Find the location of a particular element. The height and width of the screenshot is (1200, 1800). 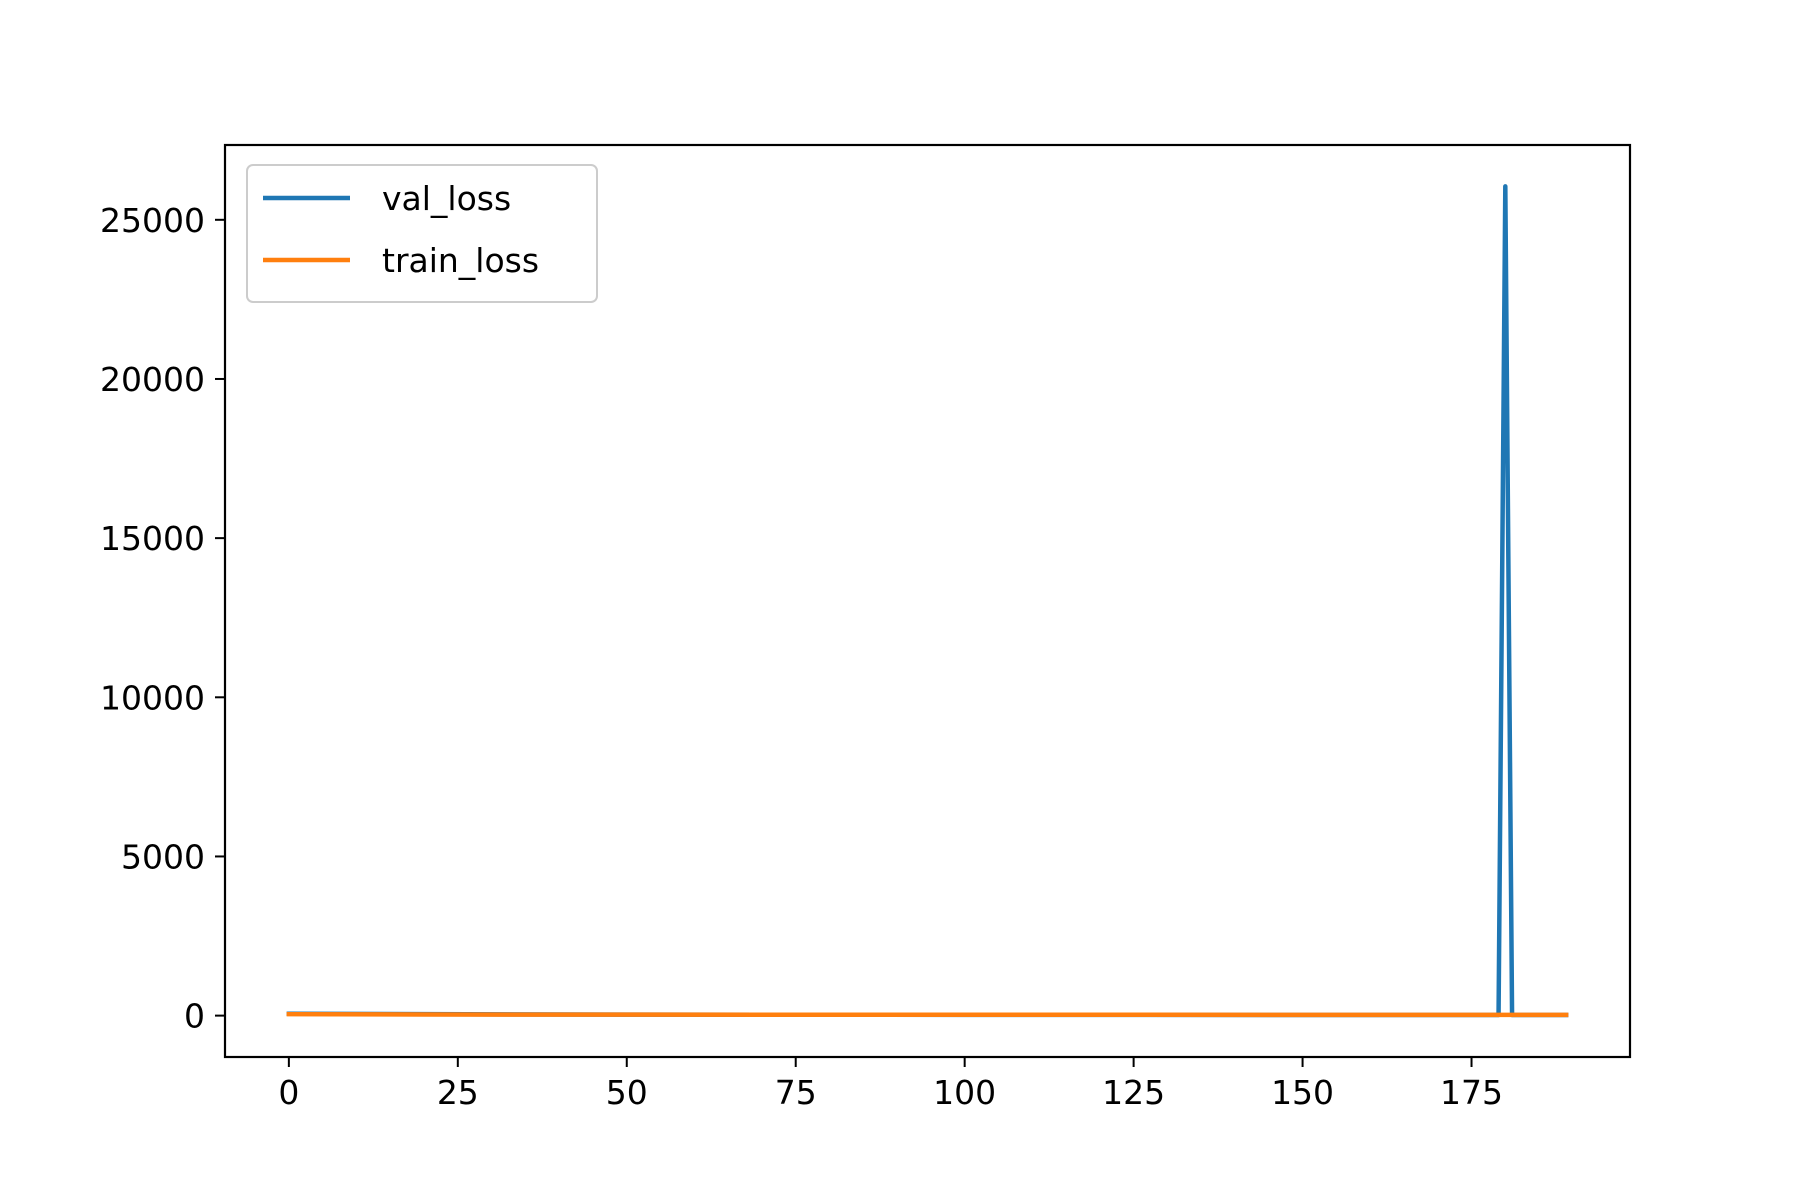

x-tick-label: 0 is located at coordinates (288, 1092).